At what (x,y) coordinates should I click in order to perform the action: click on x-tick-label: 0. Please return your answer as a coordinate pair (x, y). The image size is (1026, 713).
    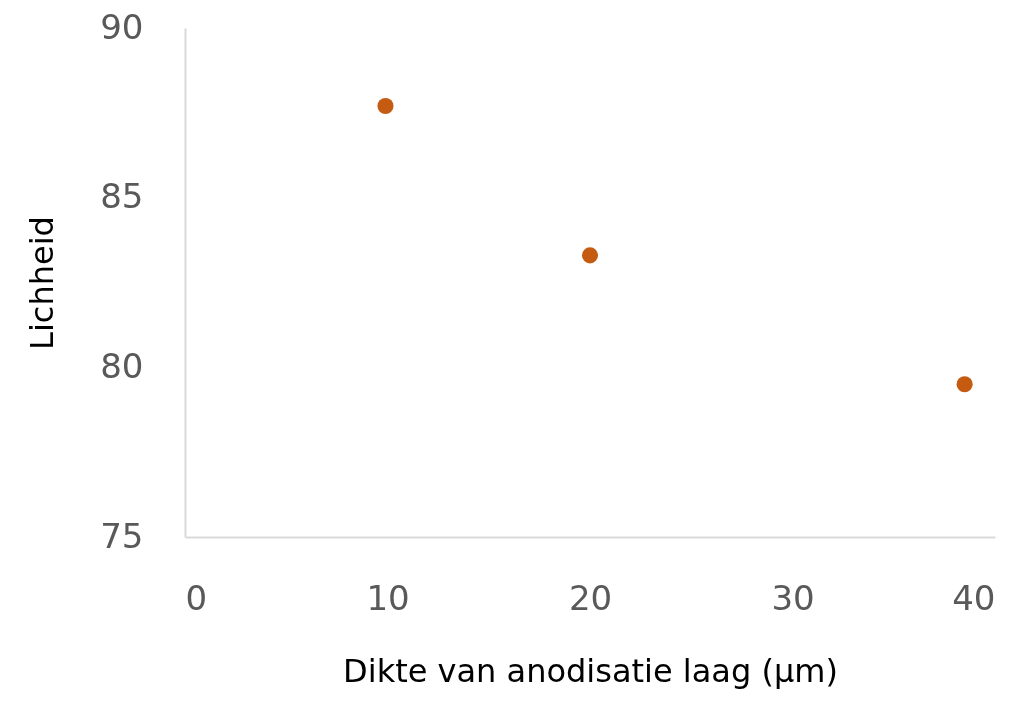
    Looking at the image, I should click on (196, 597).